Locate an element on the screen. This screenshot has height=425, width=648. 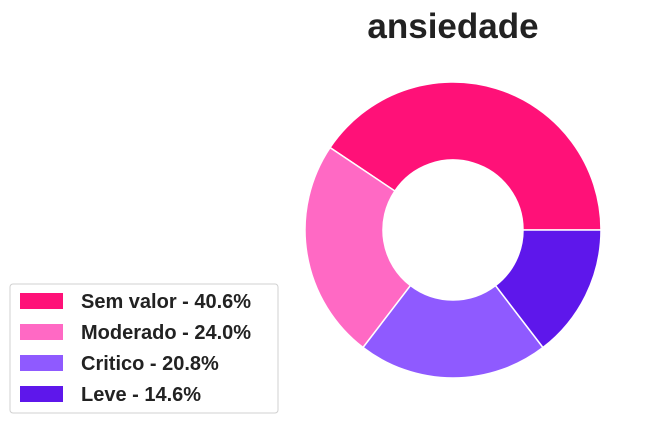
slice-leve is located at coordinates (548, 289).